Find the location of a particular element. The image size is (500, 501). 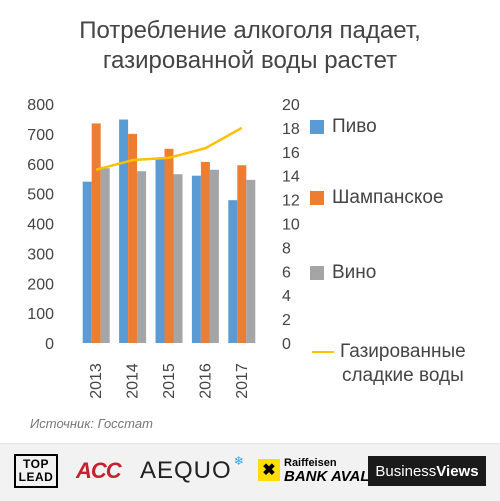

legend-line-soda is located at coordinates (323, 352).